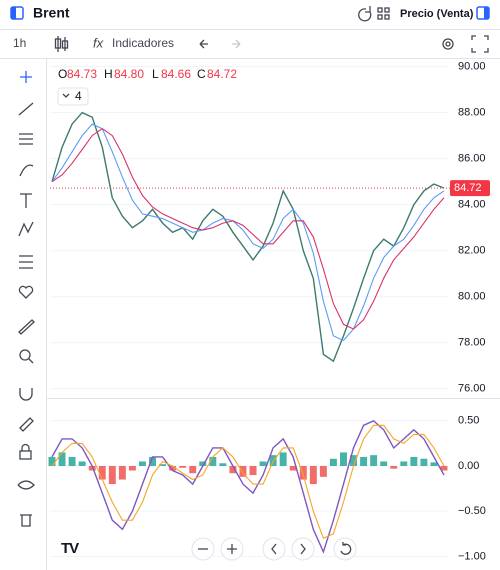 This screenshot has width=500, height=570. I want to click on y-tick-label: 86.00, so click(472, 159).